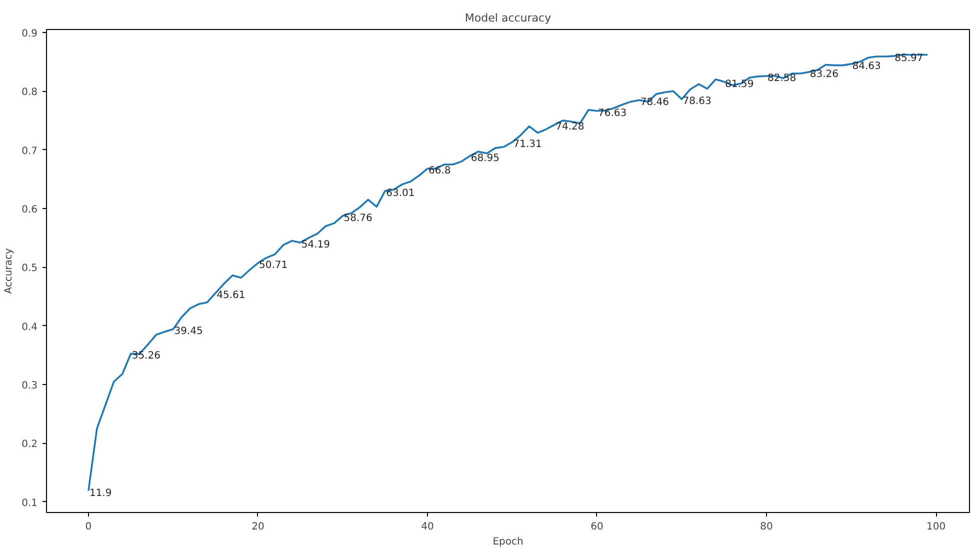  I want to click on annotation: 85.97, so click(909, 58).